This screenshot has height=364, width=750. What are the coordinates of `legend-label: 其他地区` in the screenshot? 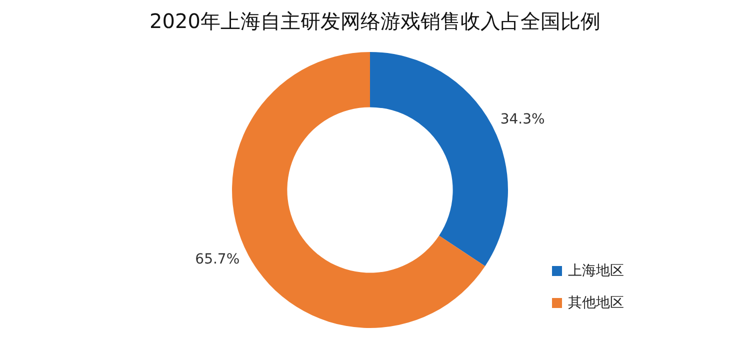 It's located at (596, 303).